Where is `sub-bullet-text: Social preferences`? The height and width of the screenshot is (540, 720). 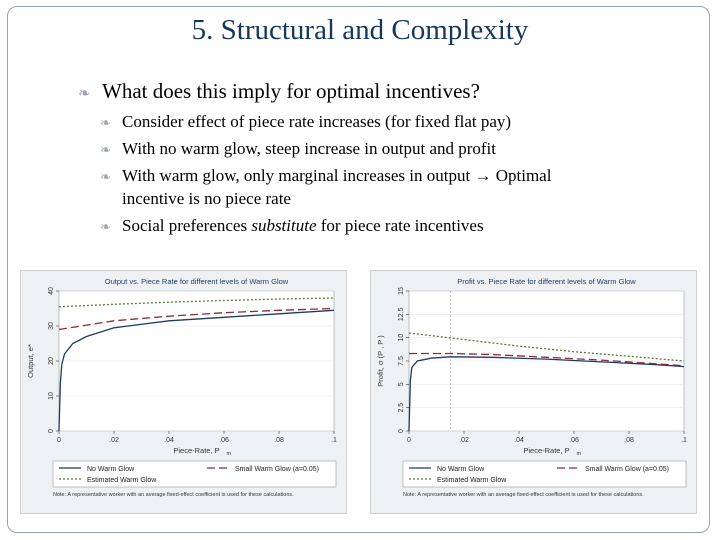 sub-bullet-text: Social preferences is located at coordinates (187, 225).